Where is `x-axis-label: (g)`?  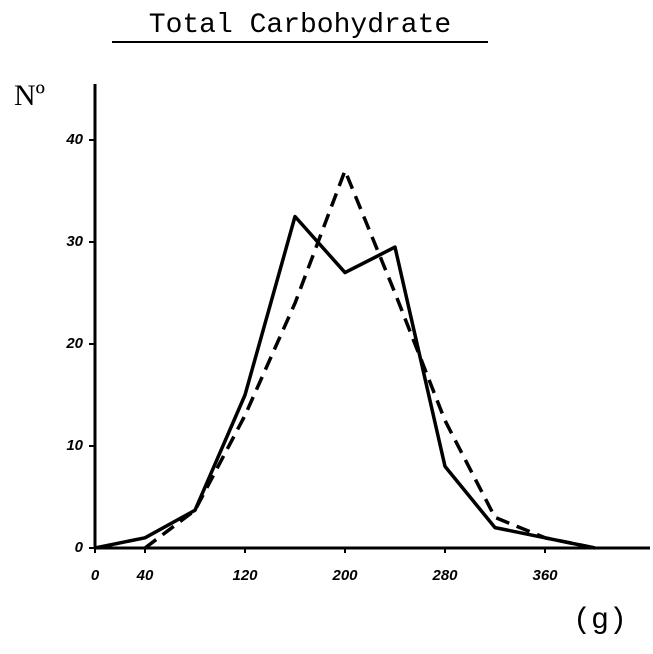 x-axis-label: (g) is located at coordinates (600, 621).